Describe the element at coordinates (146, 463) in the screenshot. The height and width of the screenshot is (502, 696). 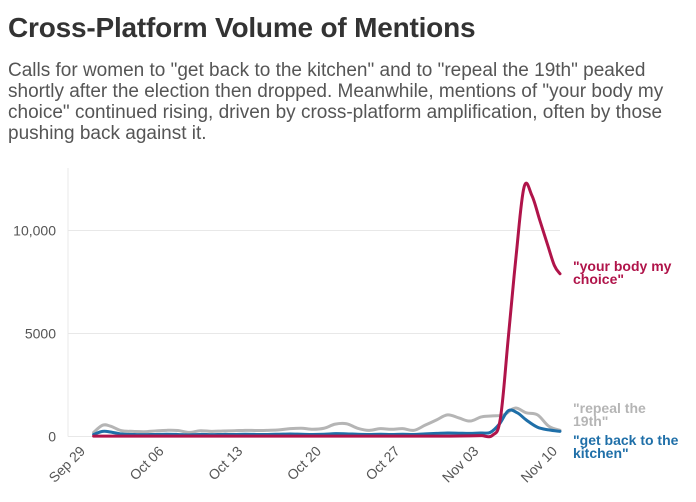
I see `x-tick-label: Oct 06` at that location.